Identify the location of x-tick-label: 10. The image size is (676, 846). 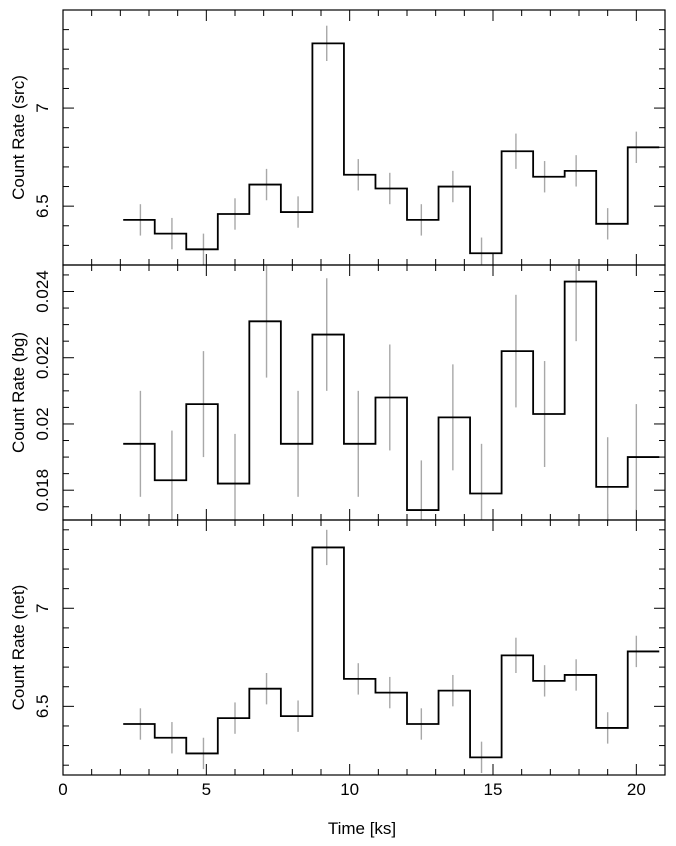
(349, 789).